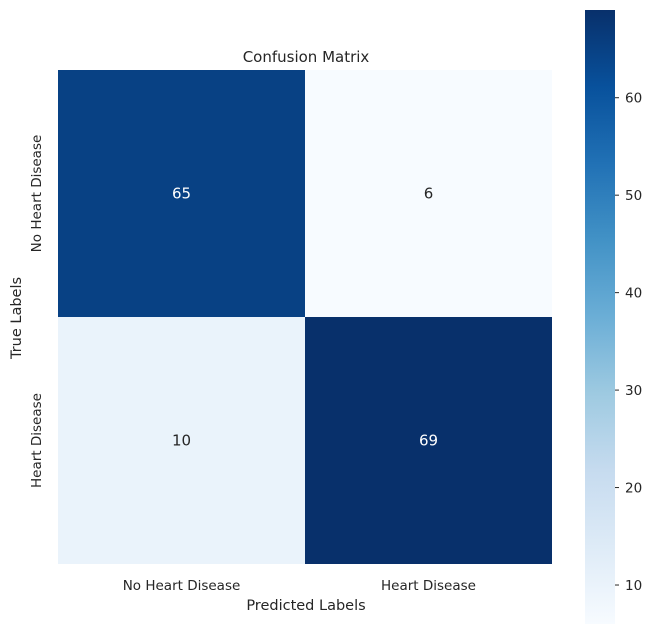  Describe the element at coordinates (633, 294) in the screenshot. I see `colorbar-tick-label: 40` at that location.